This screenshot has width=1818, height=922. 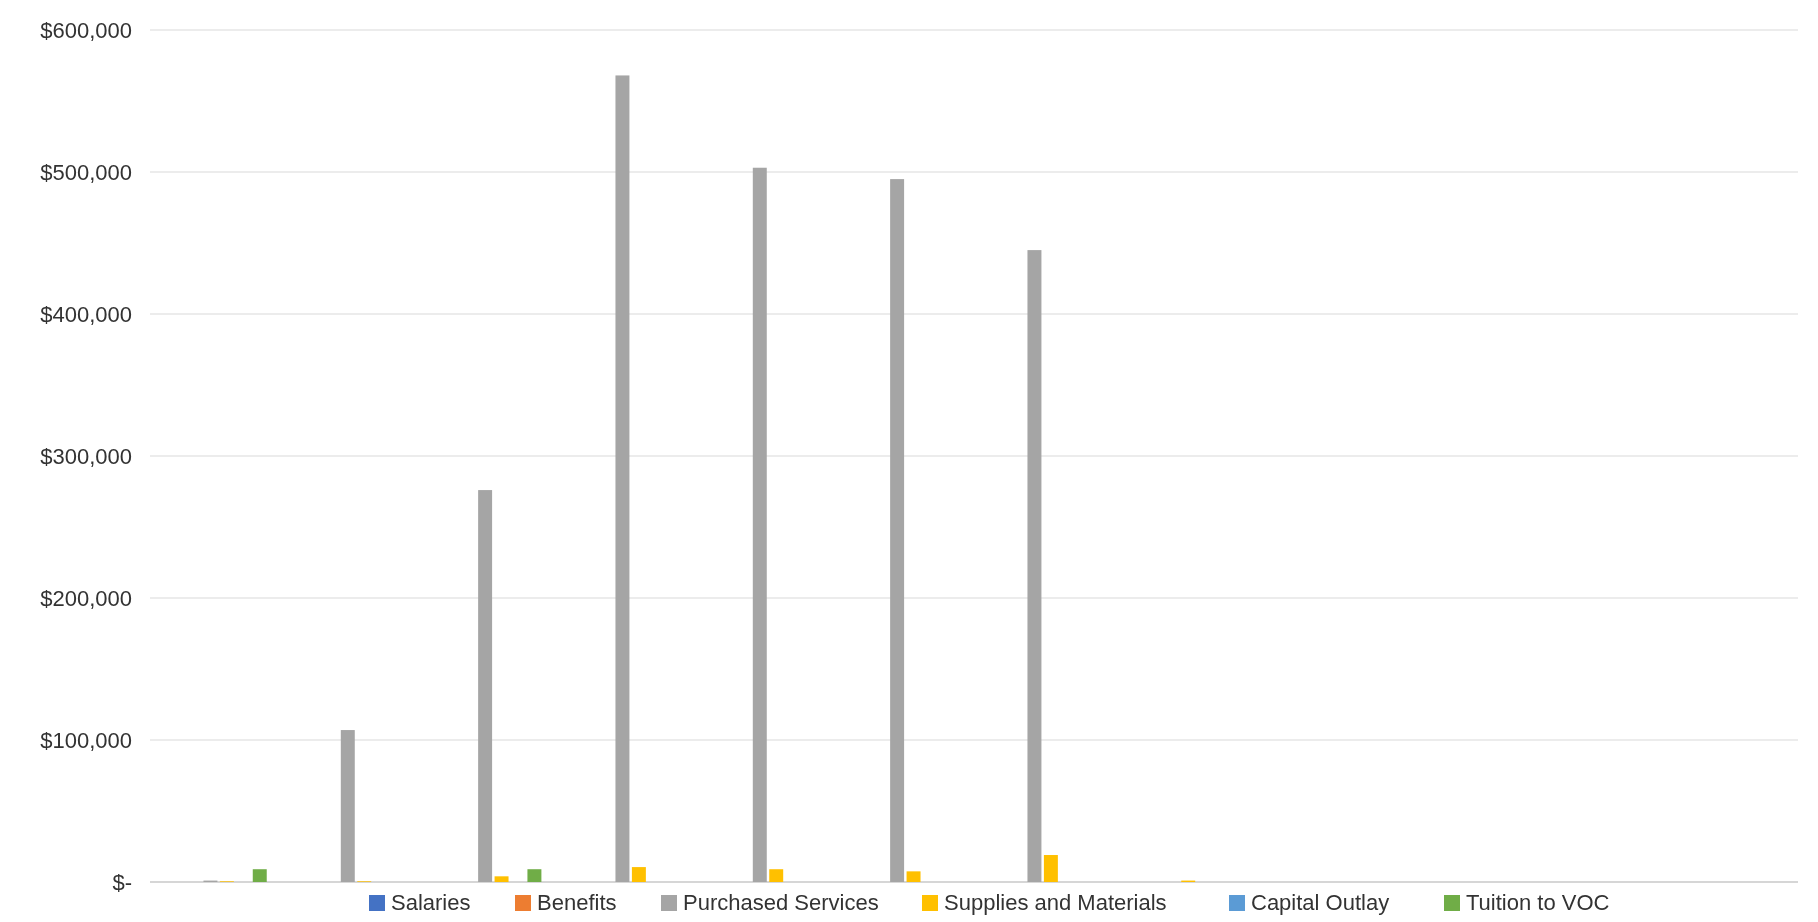 What do you see at coordinates (1538, 902) in the screenshot?
I see `legend-label: Tuition to VOC` at bounding box center [1538, 902].